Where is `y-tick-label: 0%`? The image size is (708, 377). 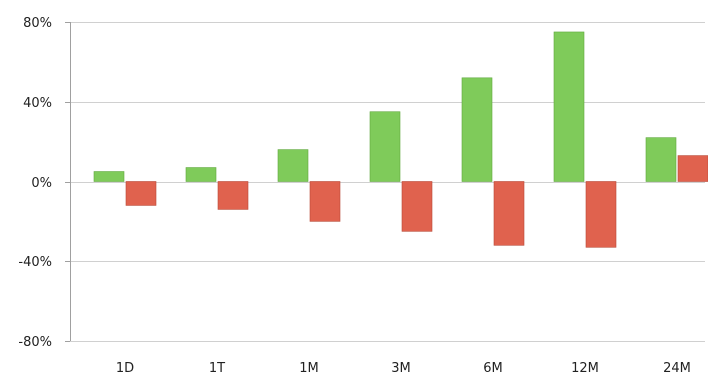
y-tick-label: 0% is located at coordinates (41, 183).